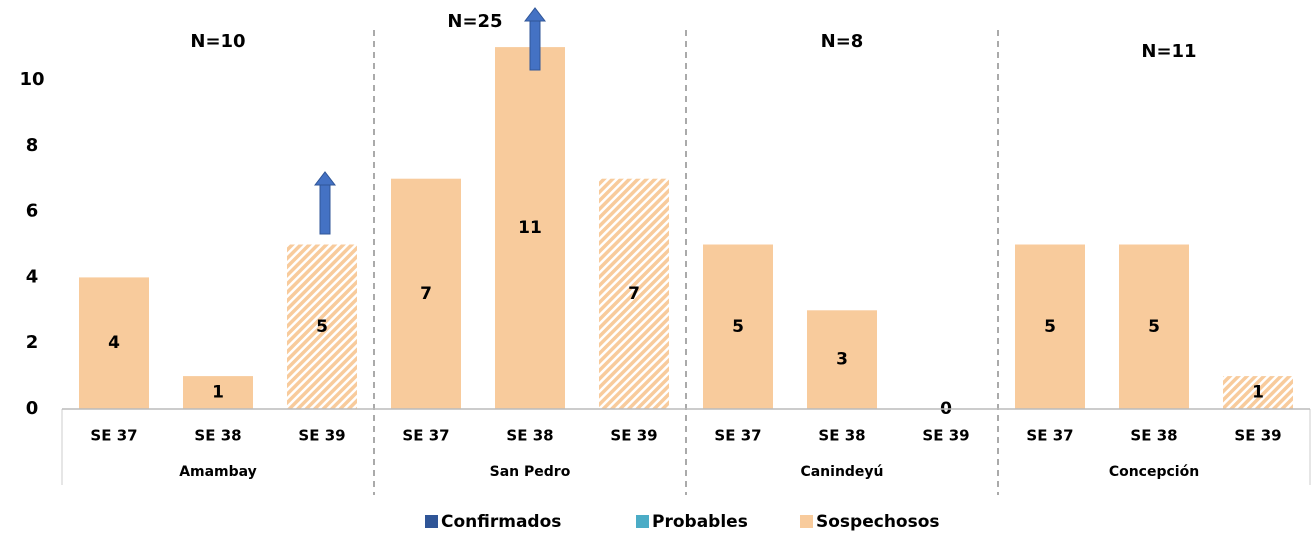  I want to click on legend-label: Confirmados, so click(501, 522).